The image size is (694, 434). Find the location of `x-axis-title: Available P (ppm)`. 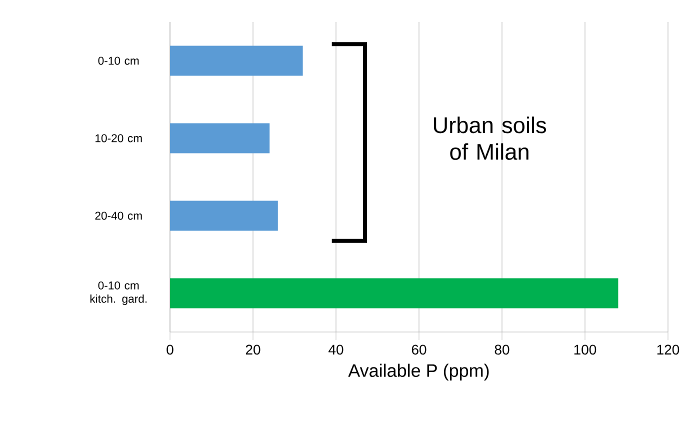

x-axis-title: Available P (ppm) is located at coordinates (418, 372).